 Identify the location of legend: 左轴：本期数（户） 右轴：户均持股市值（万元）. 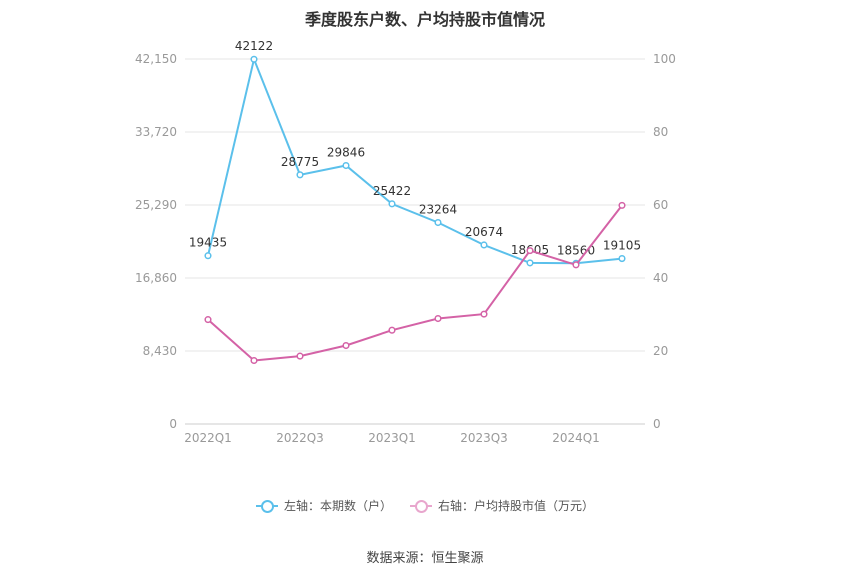
(425, 505).